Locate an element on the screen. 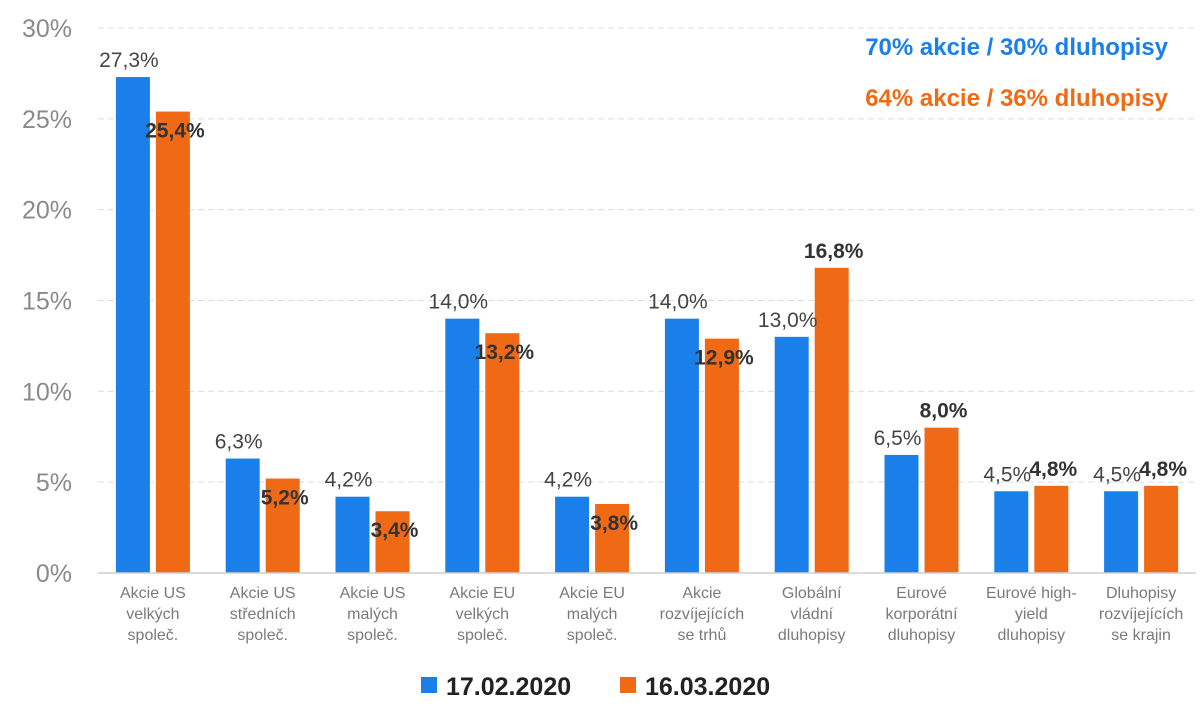 The width and height of the screenshot is (1203, 722). data-label-16-03-2020: 5,2% is located at coordinates (285, 498).